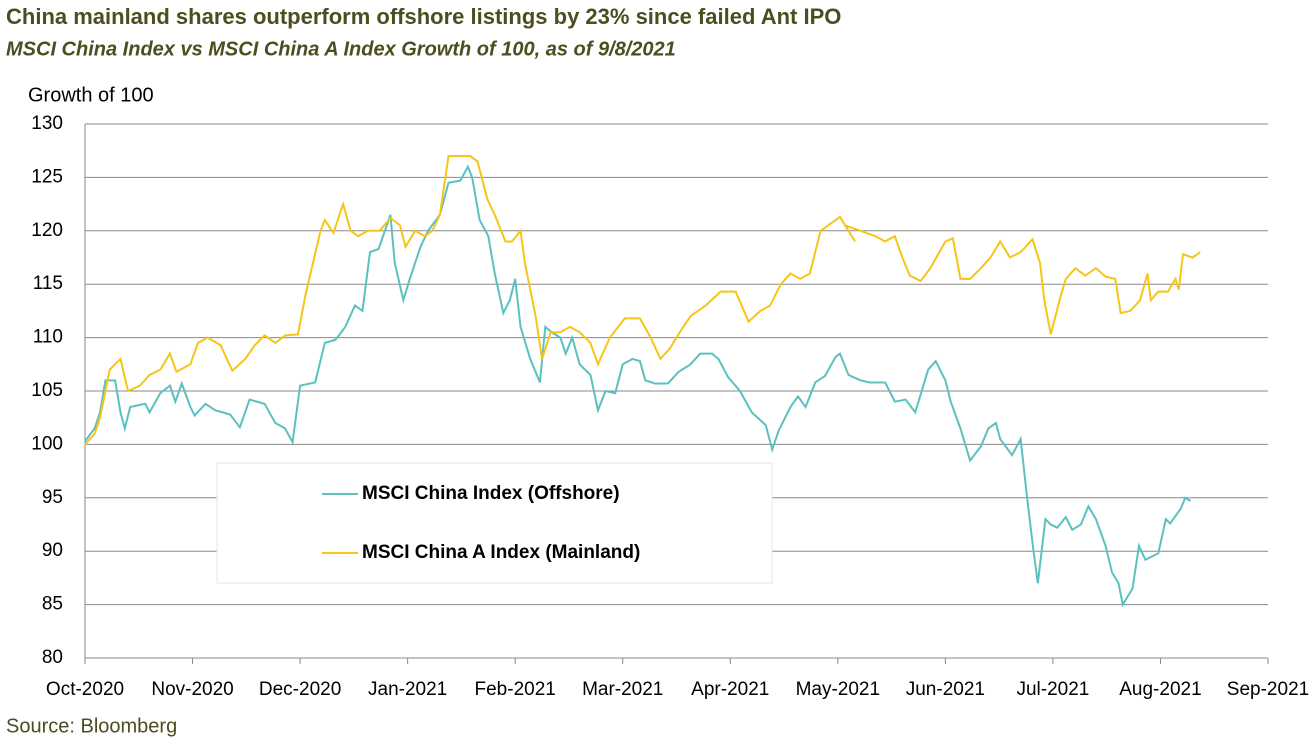 Image resolution: width=1316 pixels, height=751 pixels. I want to click on legend-label: MSCI China A Index (Mainland), so click(501, 552).